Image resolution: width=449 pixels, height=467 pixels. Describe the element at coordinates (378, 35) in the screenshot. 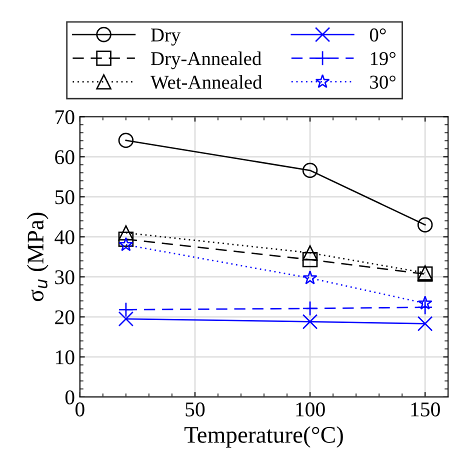

I see `legend-label: 0°` at that location.